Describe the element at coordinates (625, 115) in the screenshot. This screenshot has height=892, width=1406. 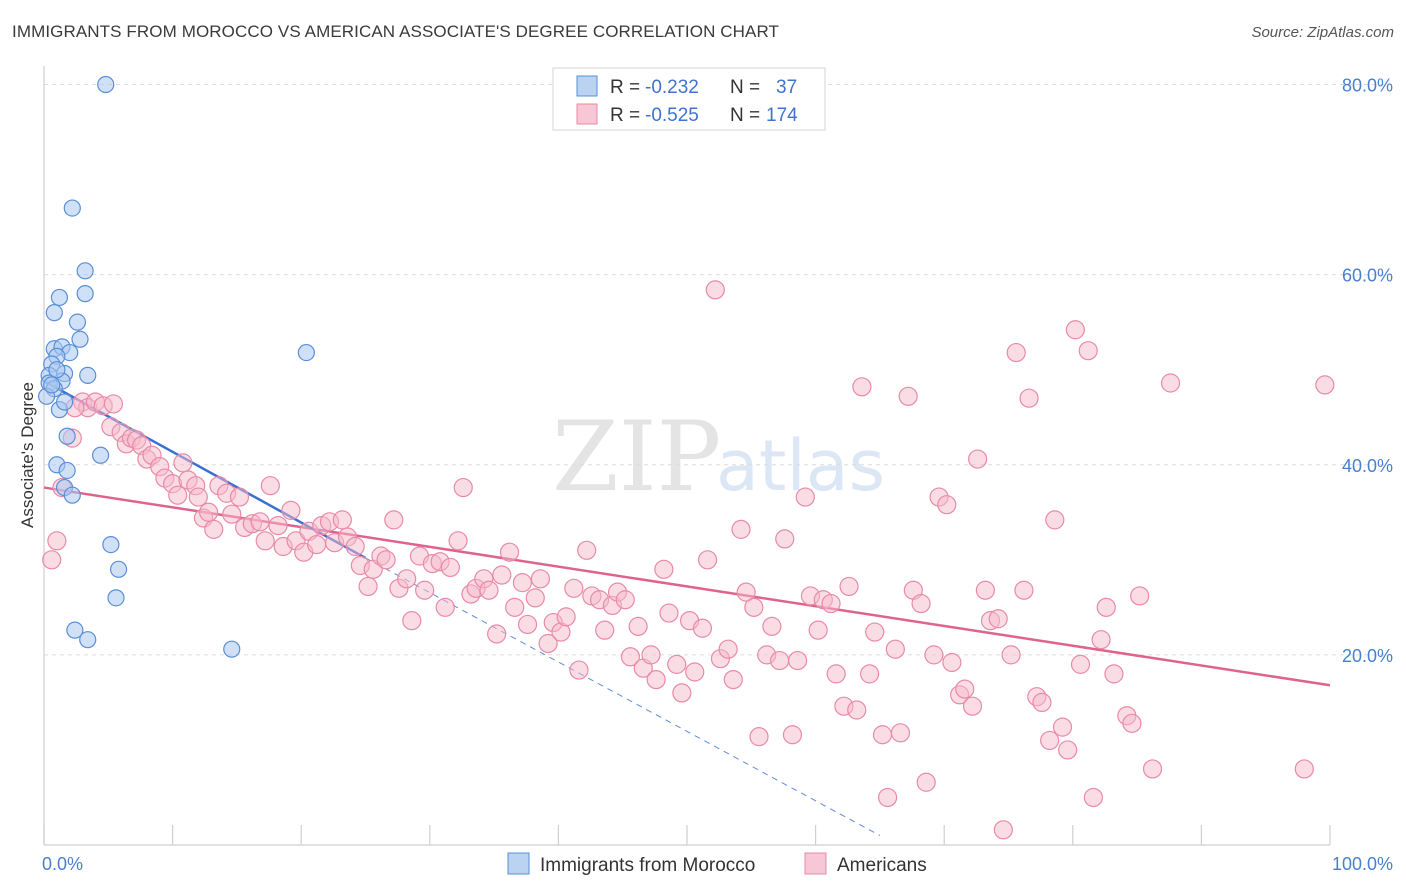
I see `legend-r-label-americans: R =` at that location.